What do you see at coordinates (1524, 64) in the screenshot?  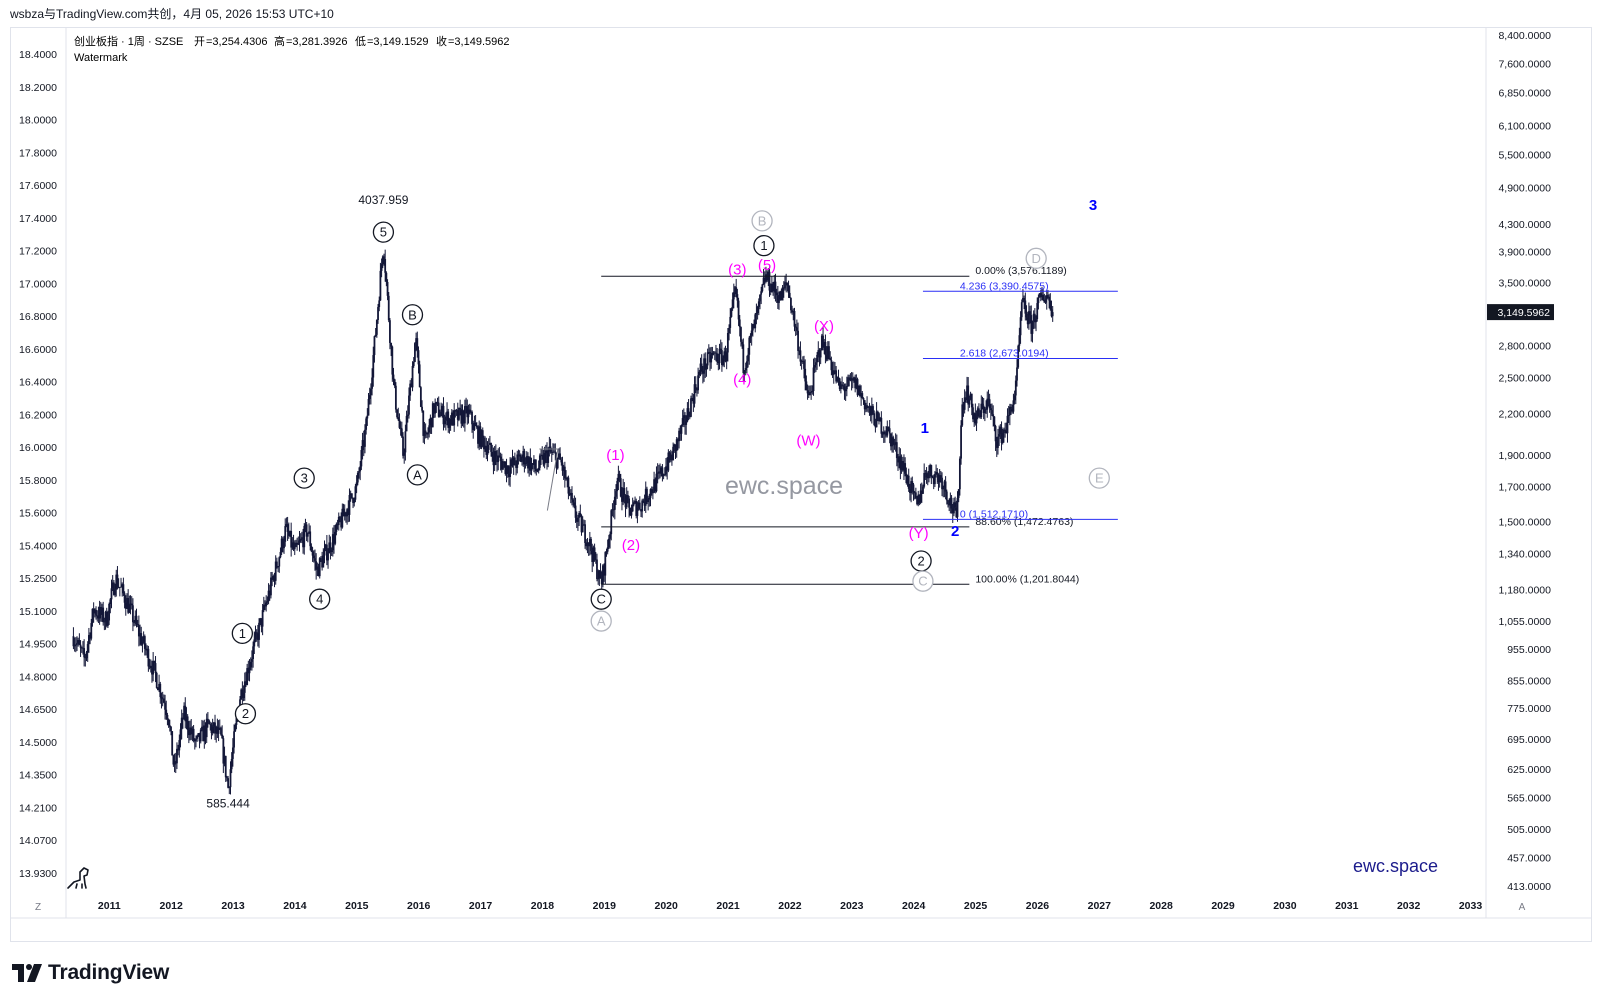 I see `right-axis-tick: 7,600.0000` at bounding box center [1524, 64].